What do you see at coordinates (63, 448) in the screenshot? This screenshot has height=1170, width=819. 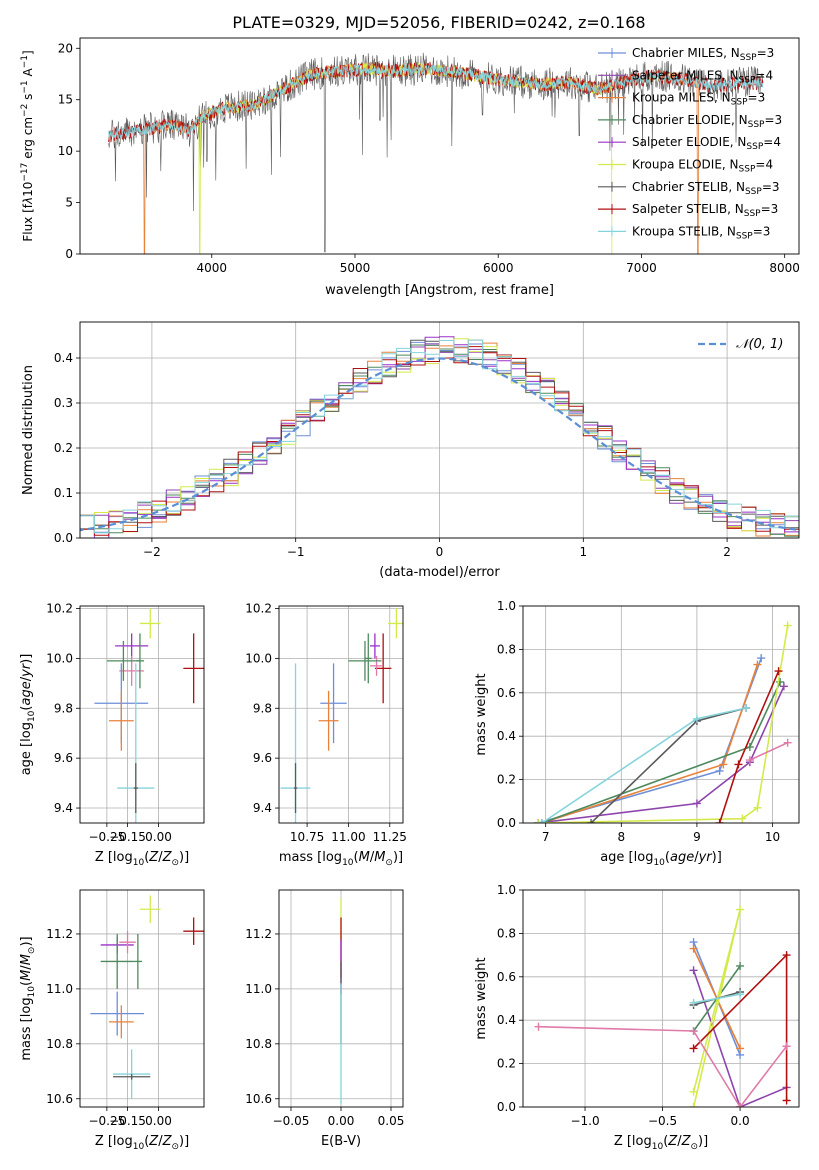 I see `y-tick-label: 0.2` at bounding box center [63, 448].